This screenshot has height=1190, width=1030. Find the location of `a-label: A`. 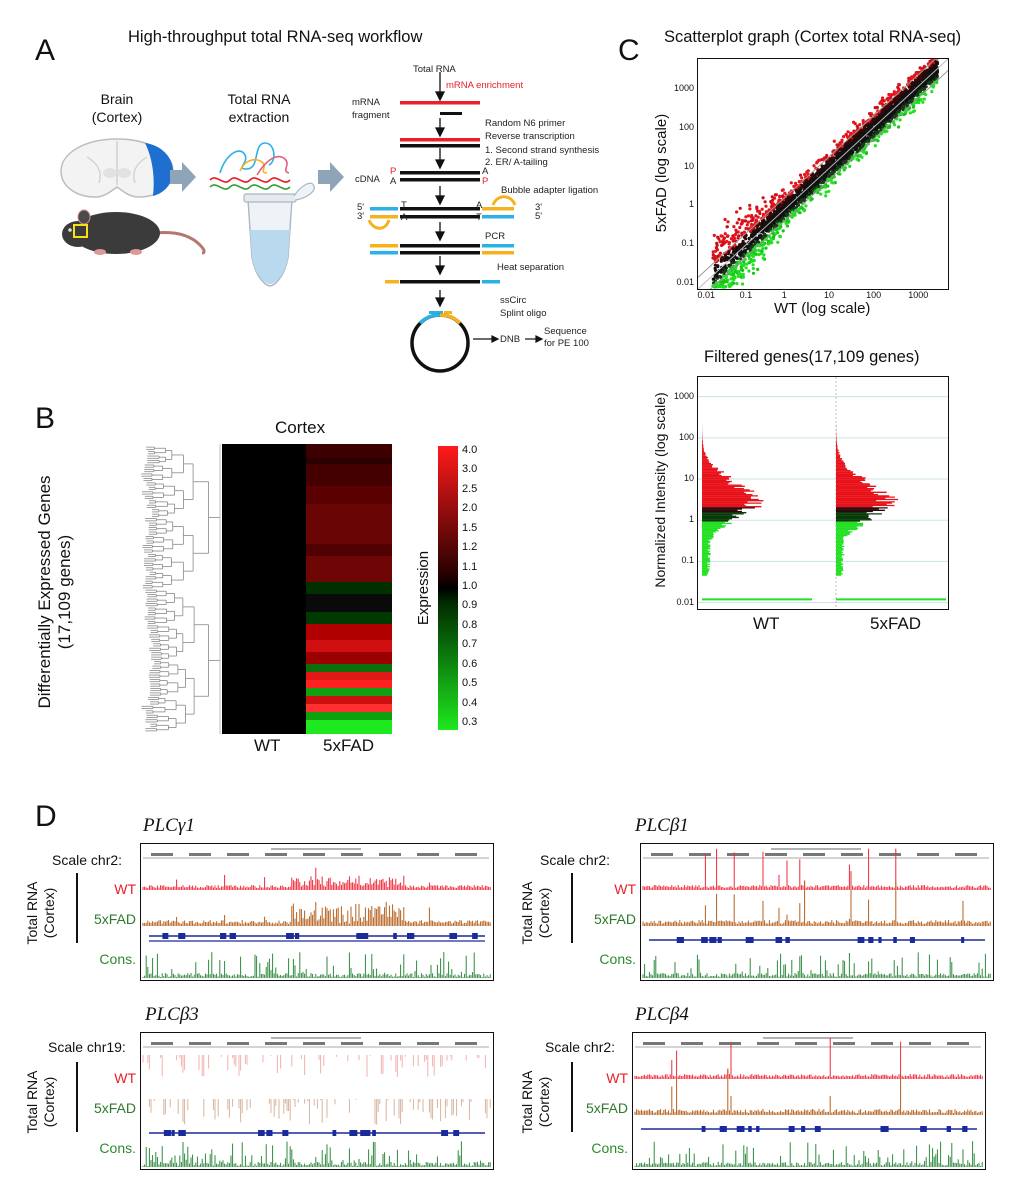

a-label: A is located at coordinates (404, 217).